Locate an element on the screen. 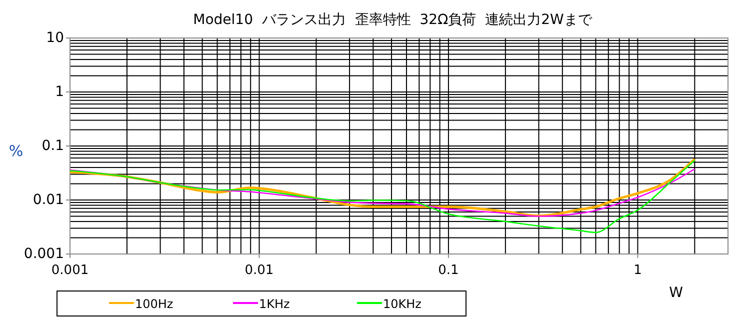  legend-label: 1KHz is located at coordinates (274, 304).